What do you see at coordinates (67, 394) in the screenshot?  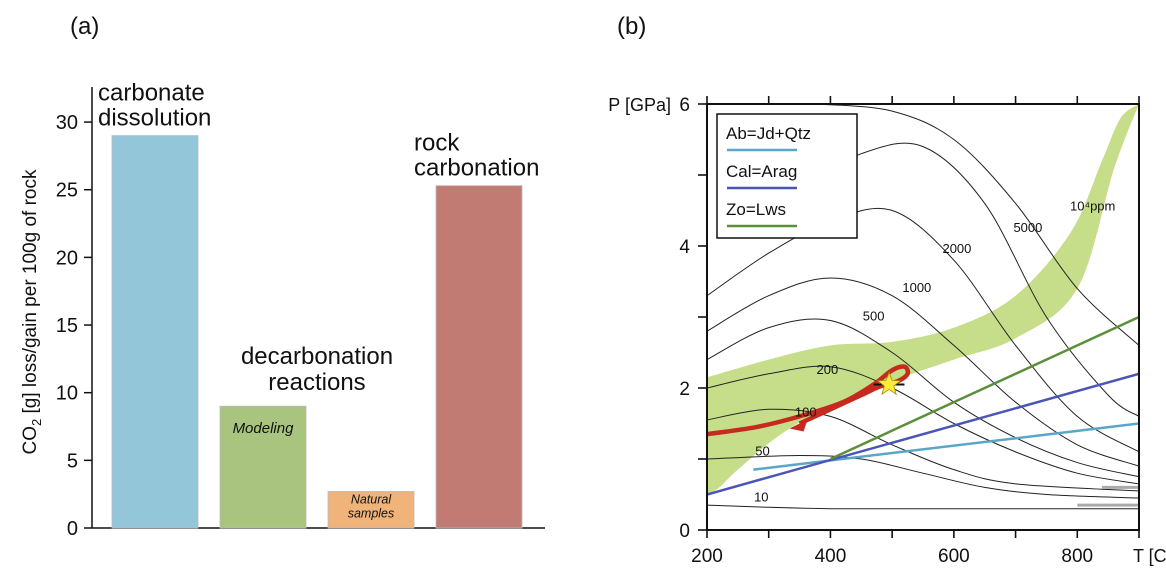 I see `bar-chart-y-tick-label: 10` at bounding box center [67, 394].